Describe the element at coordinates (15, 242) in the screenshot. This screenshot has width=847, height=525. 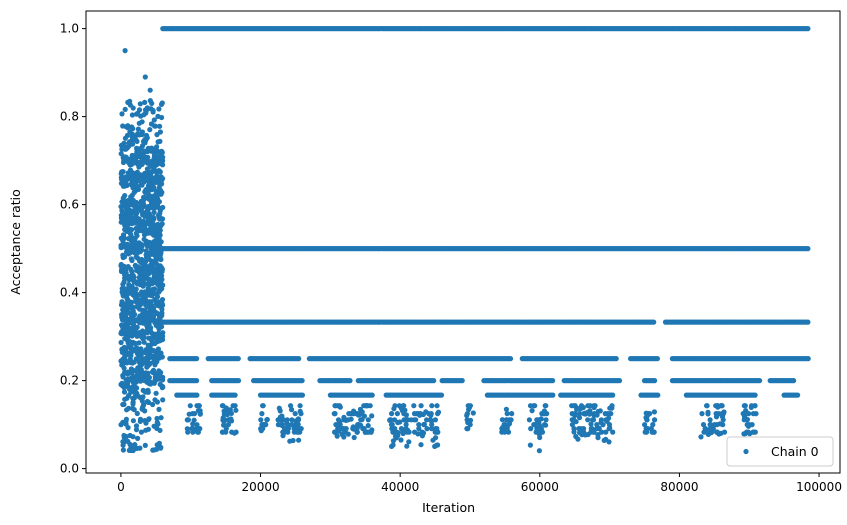
I see `y-axis-label: Acceptance ratio` at that location.